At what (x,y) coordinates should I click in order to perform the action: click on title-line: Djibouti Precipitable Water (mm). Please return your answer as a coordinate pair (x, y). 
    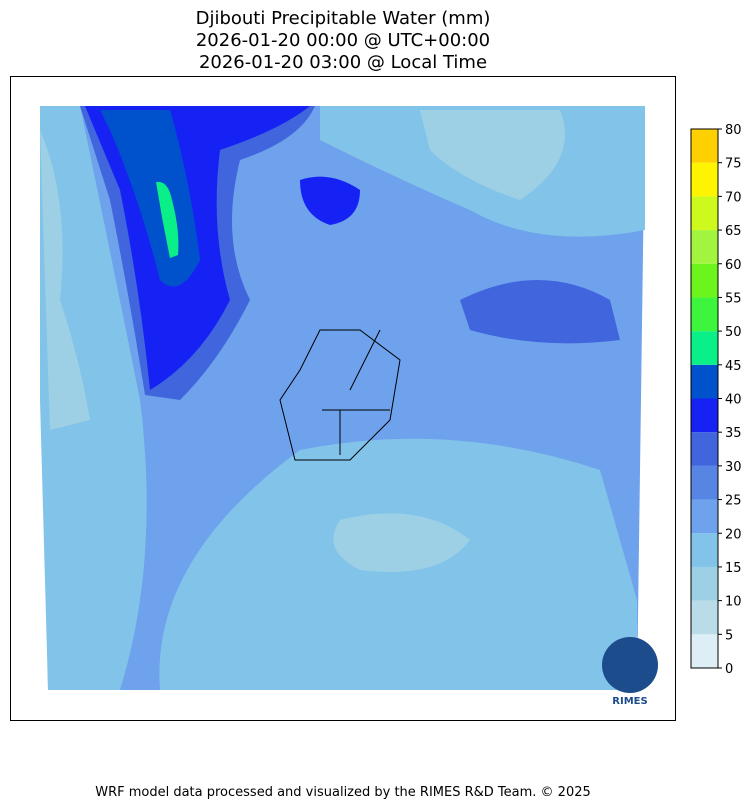
    Looking at the image, I should click on (343, 18).